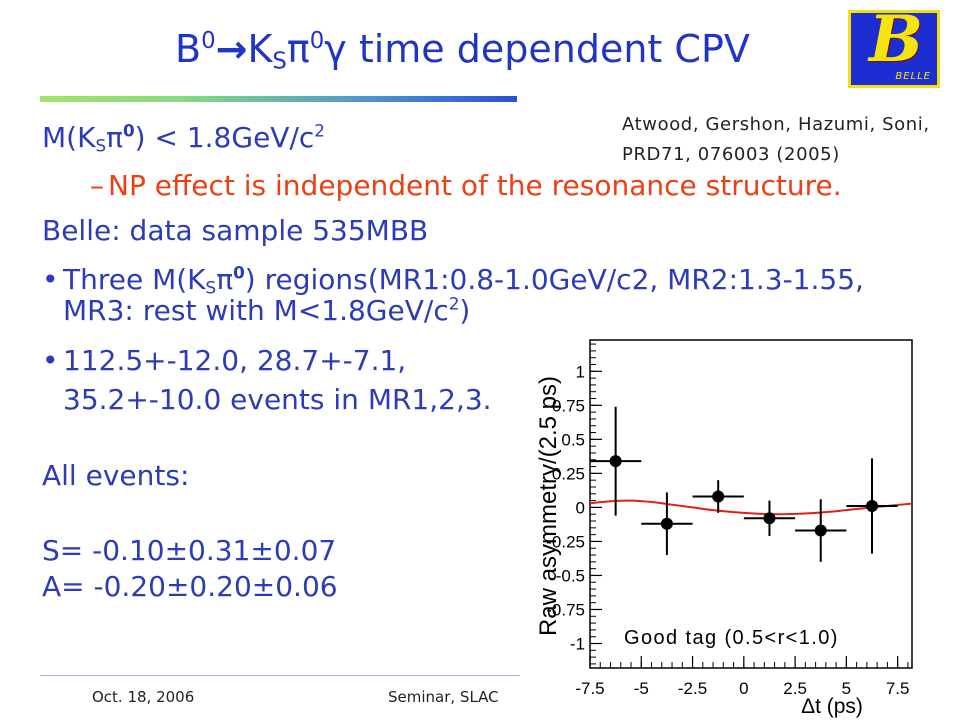 This screenshot has width=960, height=720. Describe the element at coordinates (208, 40) in the screenshot. I see `title-b-superscript: 0` at that location.